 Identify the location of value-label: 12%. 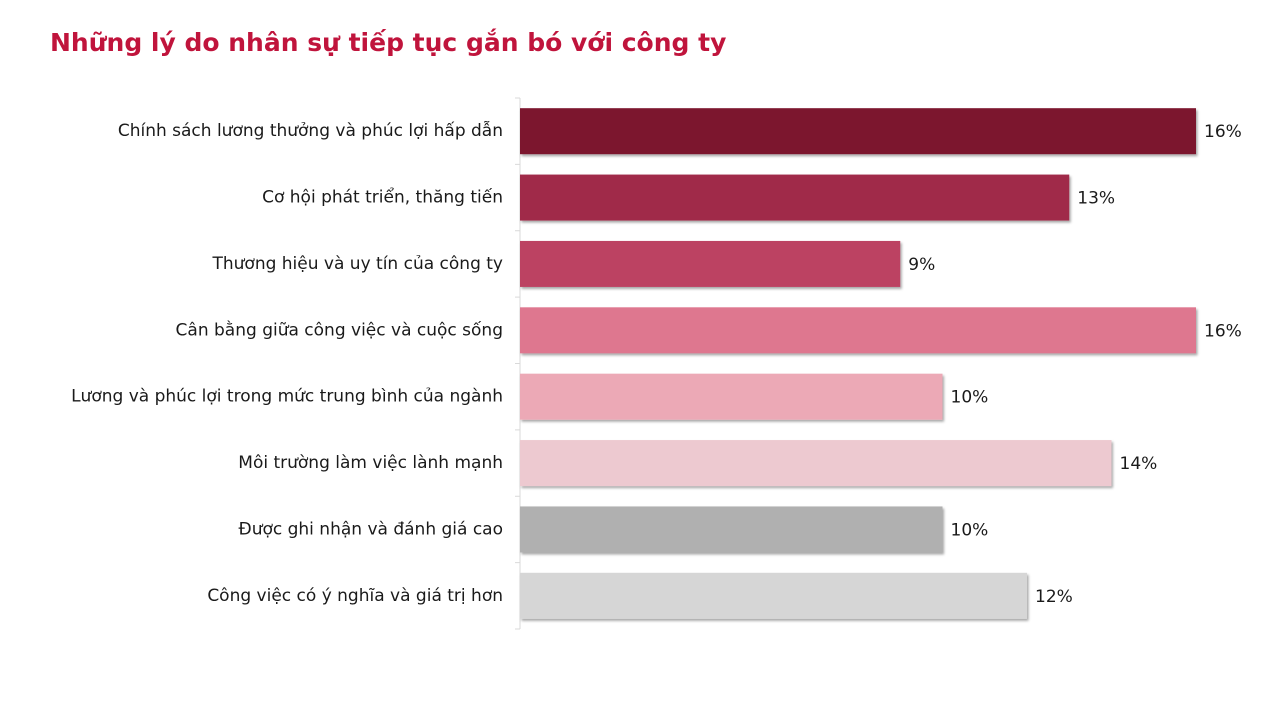
(1054, 597).